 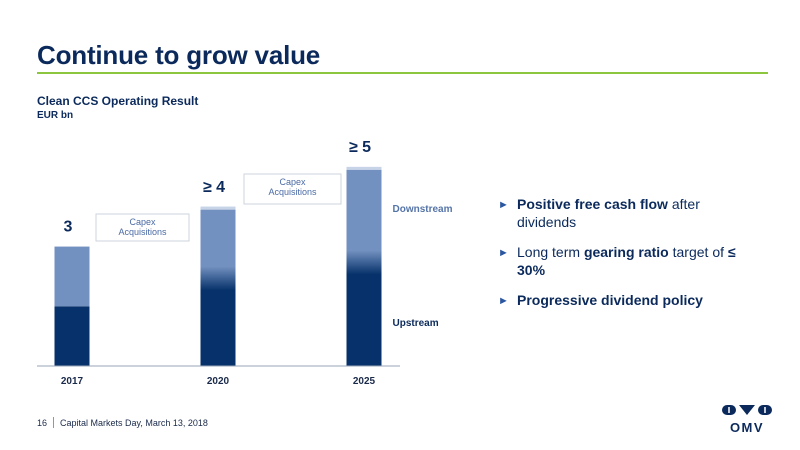 I want to click on chart-unit: EUR bn, so click(x=55, y=115).